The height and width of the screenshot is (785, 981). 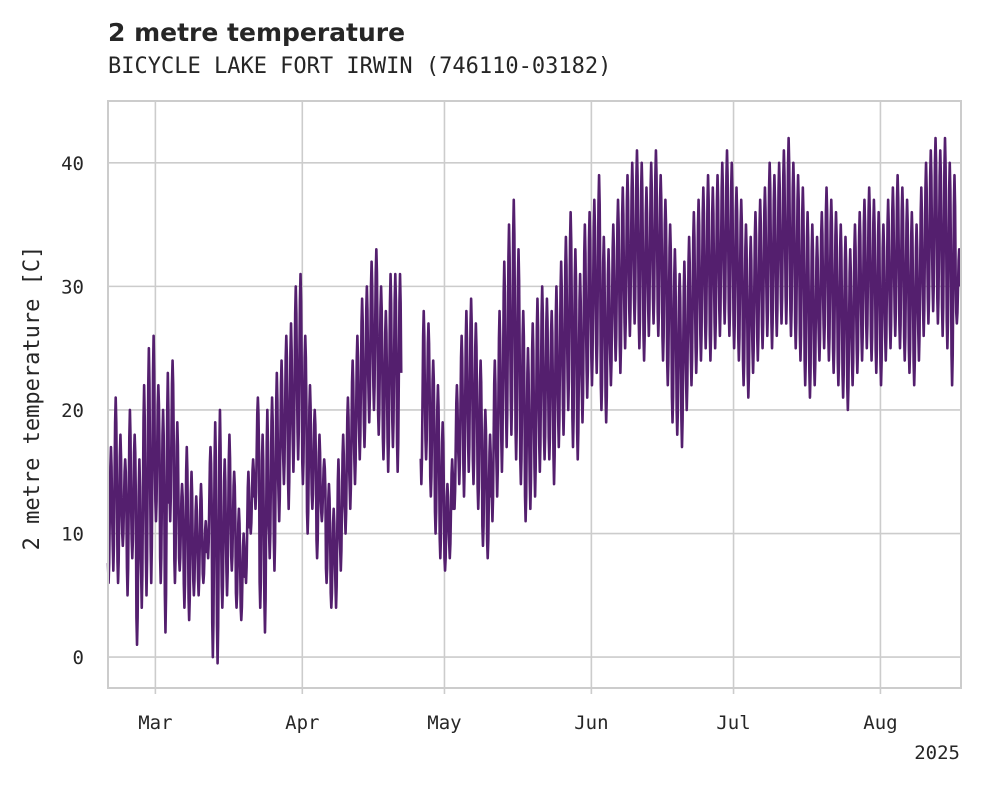 What do you see at coordinates (591, 723) in the screenshot?
I see `x-tick-label: Jun` at bounding box center [591, 723].